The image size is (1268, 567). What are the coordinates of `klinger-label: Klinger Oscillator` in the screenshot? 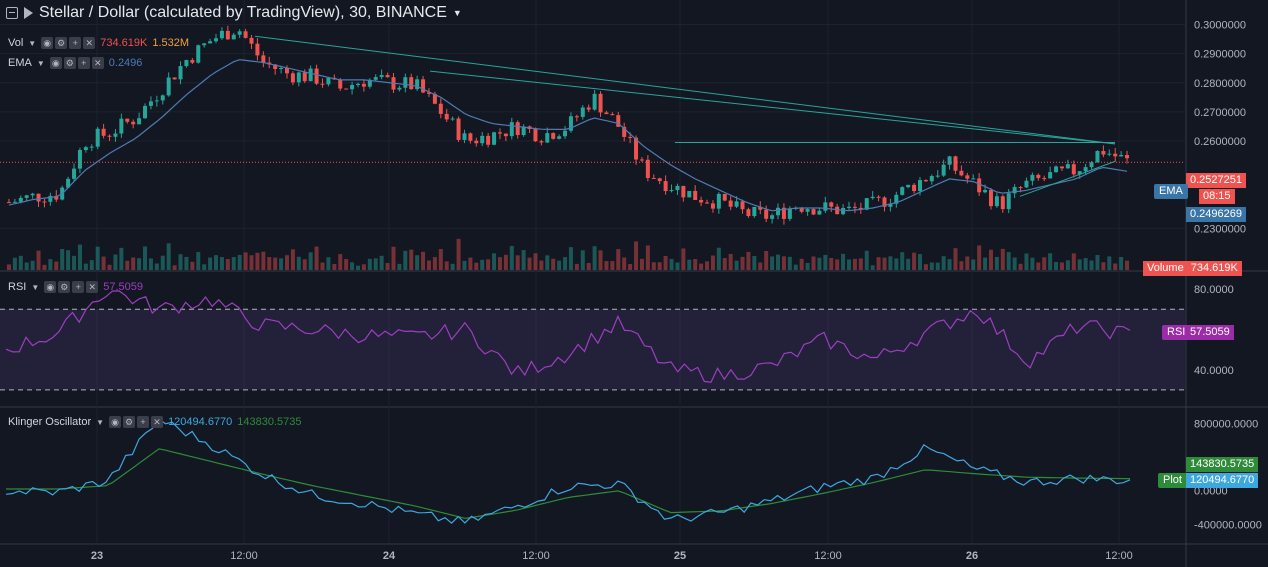 It's located at (50, 422).